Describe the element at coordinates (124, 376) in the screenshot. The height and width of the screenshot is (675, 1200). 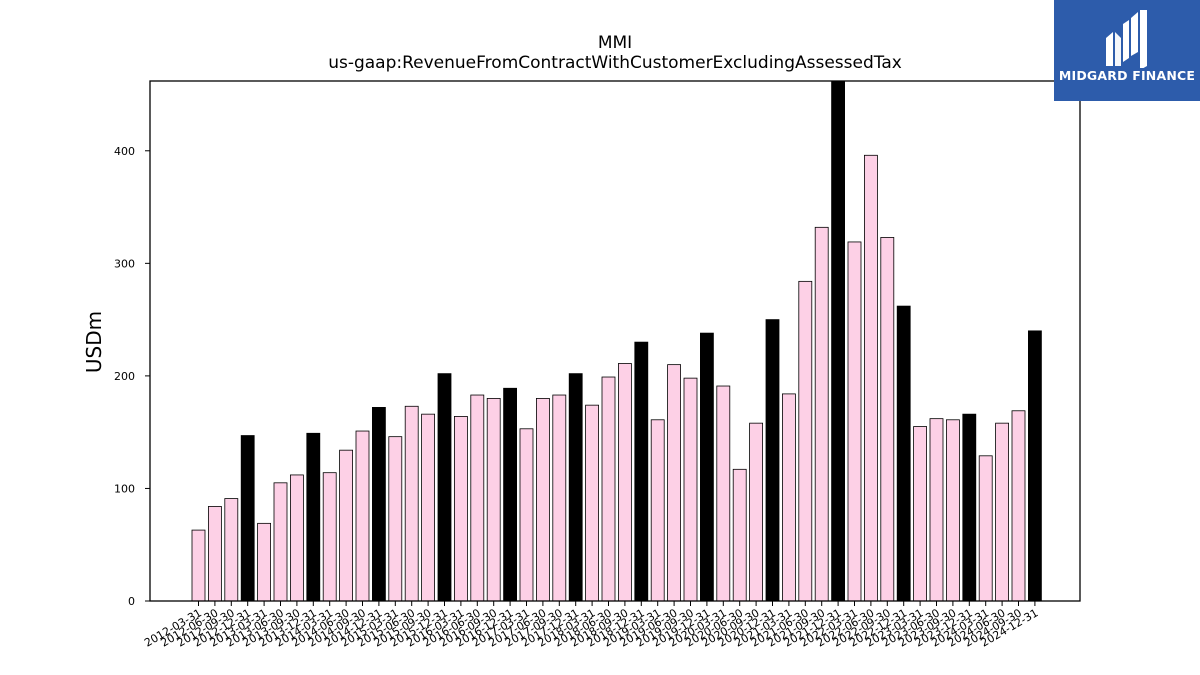
I see `y-tick-label: 200` at that location.